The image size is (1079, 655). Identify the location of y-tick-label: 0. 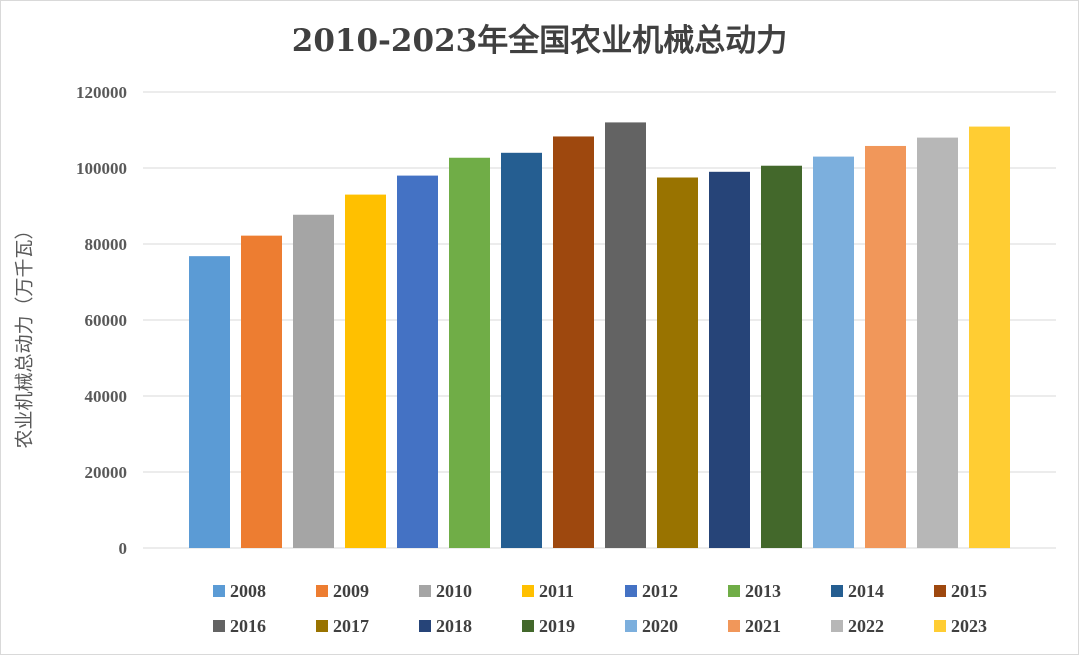
(123, 548).